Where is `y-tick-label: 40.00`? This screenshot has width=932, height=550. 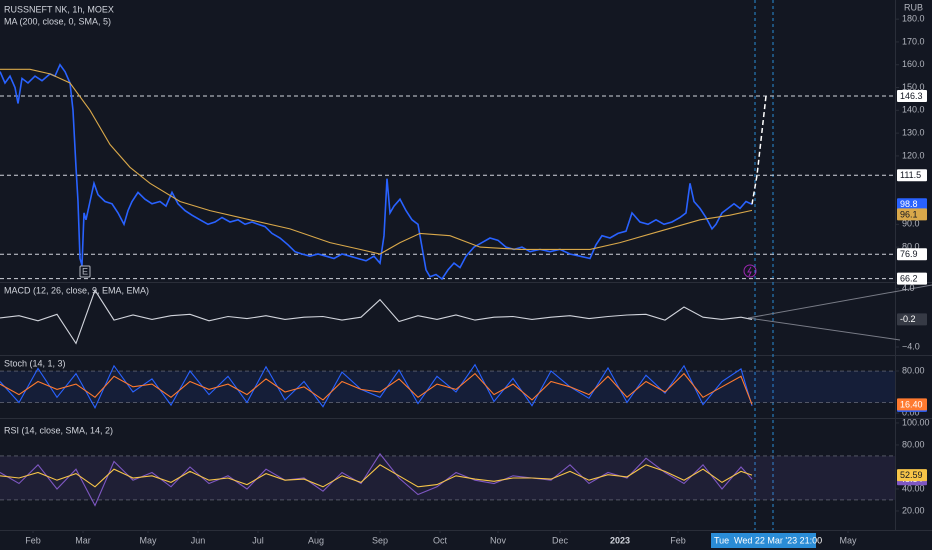 y-tick-label: 40.00 is located at coordinates (913, 488).